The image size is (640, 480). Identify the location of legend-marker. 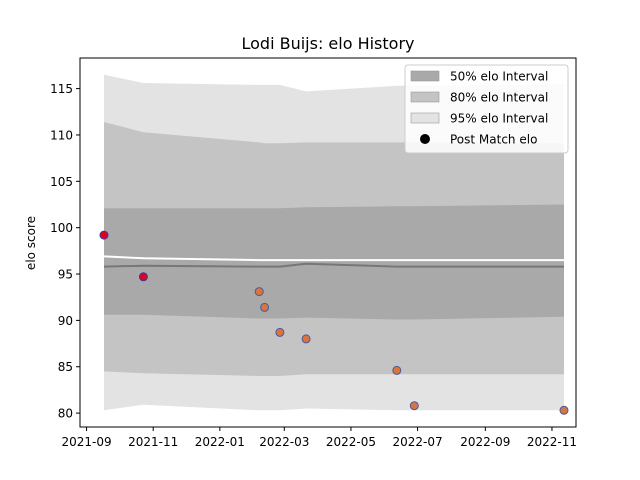
(425, 139).